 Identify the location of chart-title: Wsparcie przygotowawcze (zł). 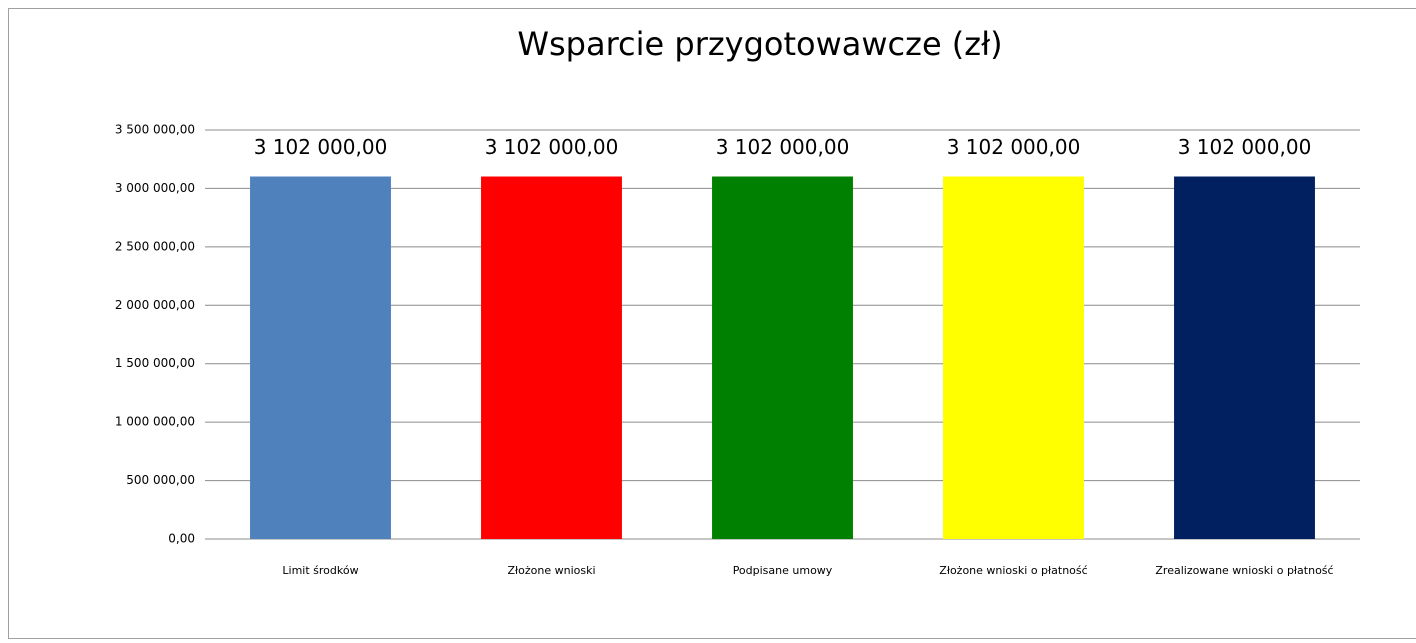
(759, 44).